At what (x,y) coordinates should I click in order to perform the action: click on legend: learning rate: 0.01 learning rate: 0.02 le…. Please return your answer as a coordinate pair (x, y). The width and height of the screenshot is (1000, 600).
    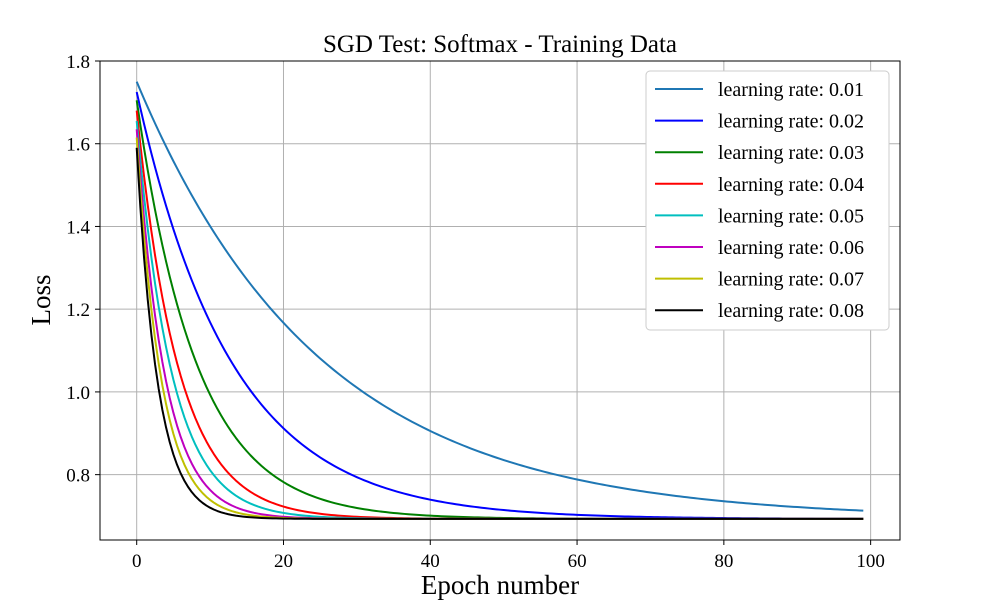
    Looking at the image, I should click on (767, 200).